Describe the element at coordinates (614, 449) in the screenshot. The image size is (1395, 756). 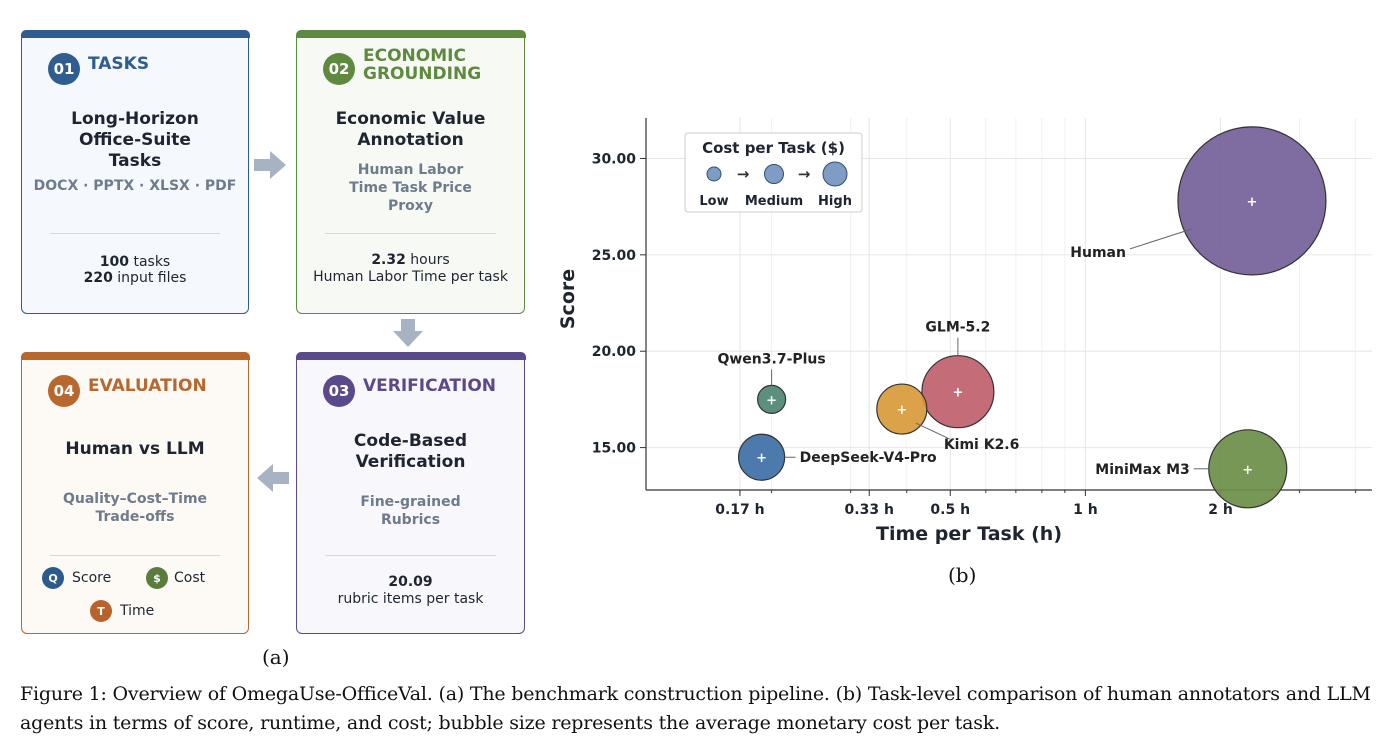
I see `y-tick-label: 15.00` at that location.